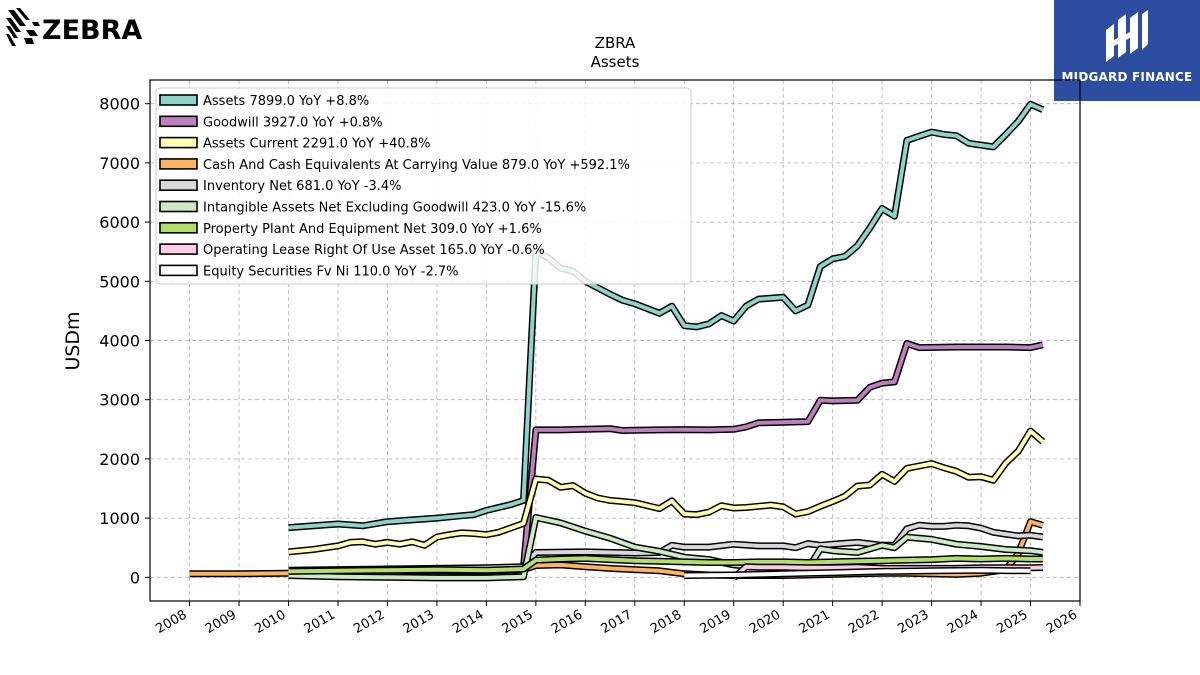  What do you see at coordinates (73, 340) in the screenshot?
I see `y-axis-label: USDm` at bounding box center [73, 340].